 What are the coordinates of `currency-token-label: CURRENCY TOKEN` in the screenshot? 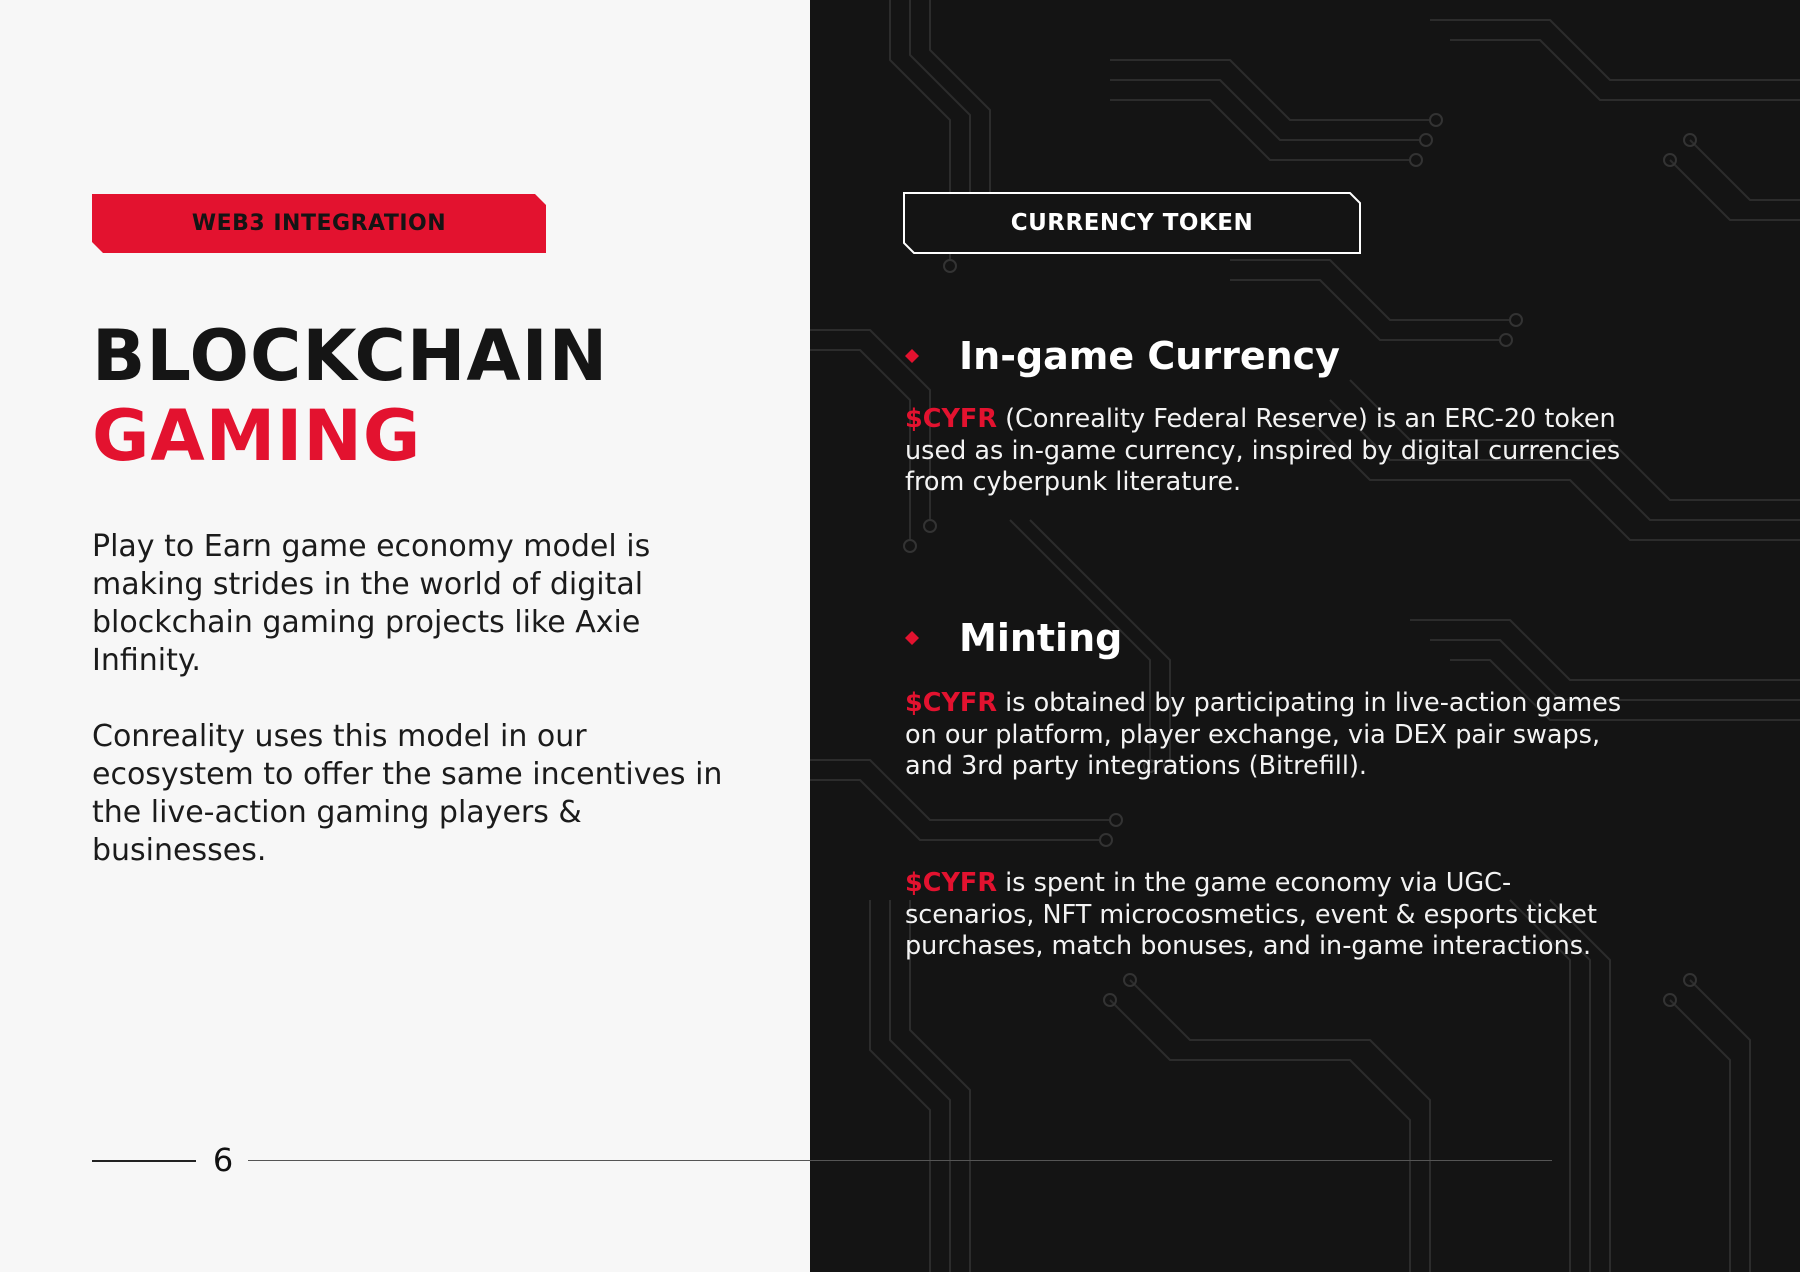 It's located at (1132, 223).